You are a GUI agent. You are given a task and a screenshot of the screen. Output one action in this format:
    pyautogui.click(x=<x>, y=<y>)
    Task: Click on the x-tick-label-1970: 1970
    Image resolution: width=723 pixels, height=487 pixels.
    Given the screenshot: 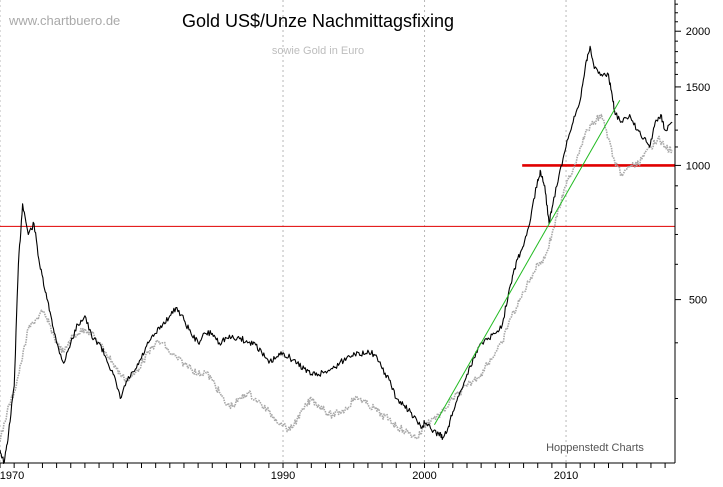 What is the action you would take?
    pyautogui.click(x=12, y=476)
    